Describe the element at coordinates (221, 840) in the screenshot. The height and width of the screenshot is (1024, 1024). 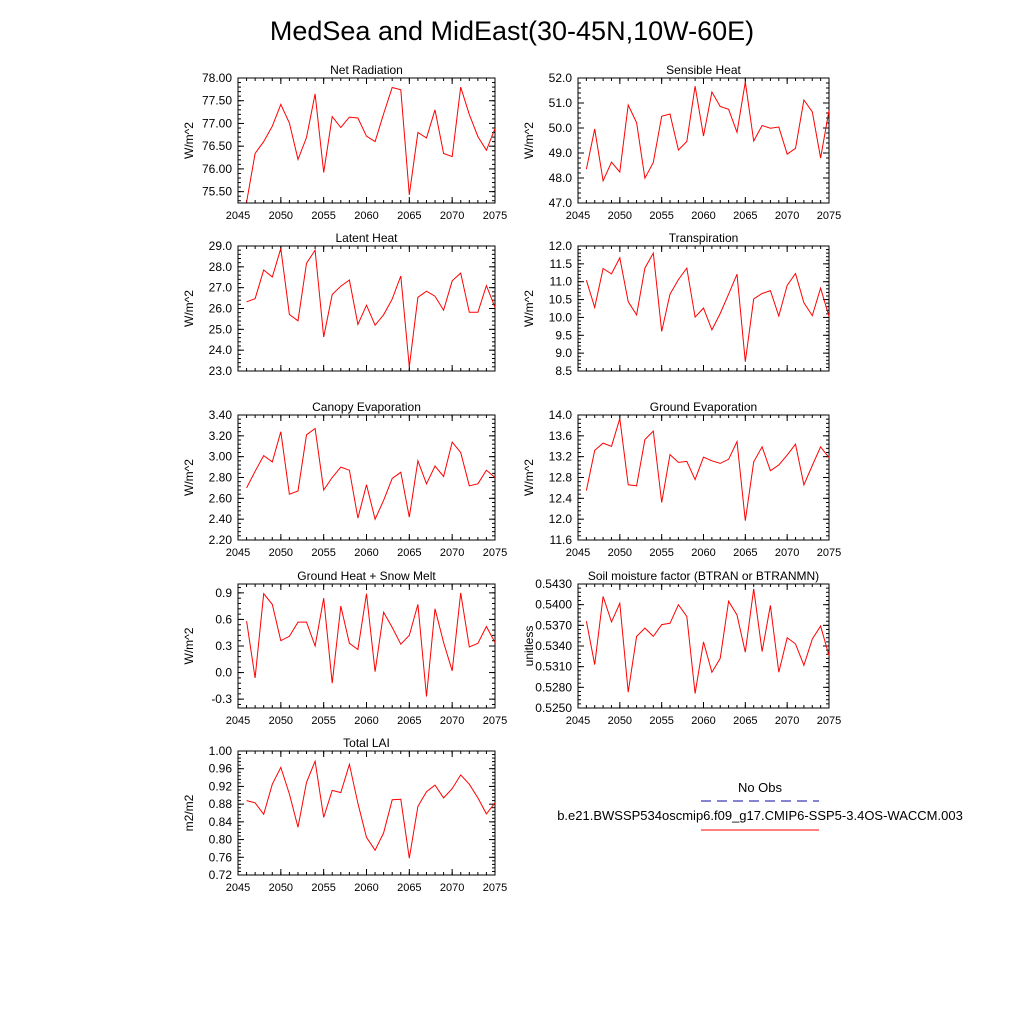
I see `y-tick-label: 0.80` at that location.